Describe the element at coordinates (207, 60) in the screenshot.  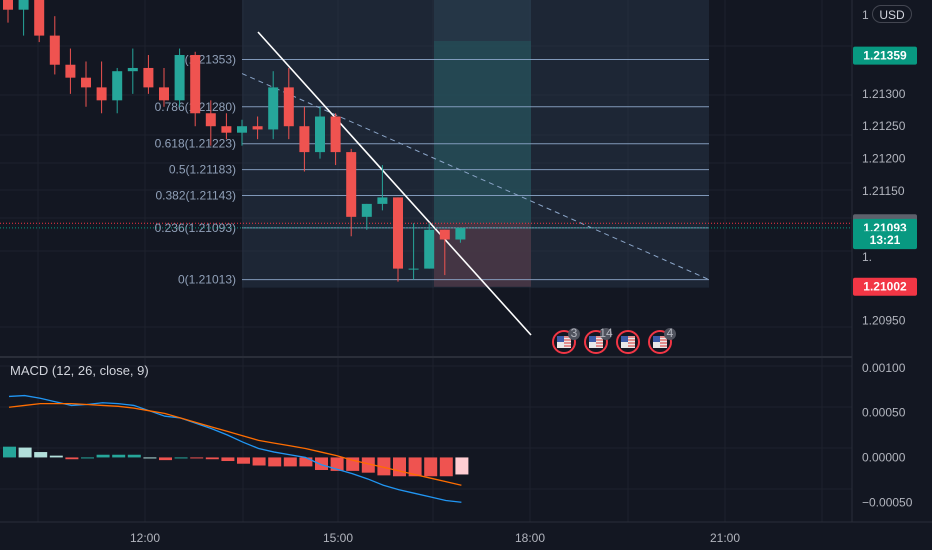
I see `fib-label-1: 1(1.21353)` at that location.